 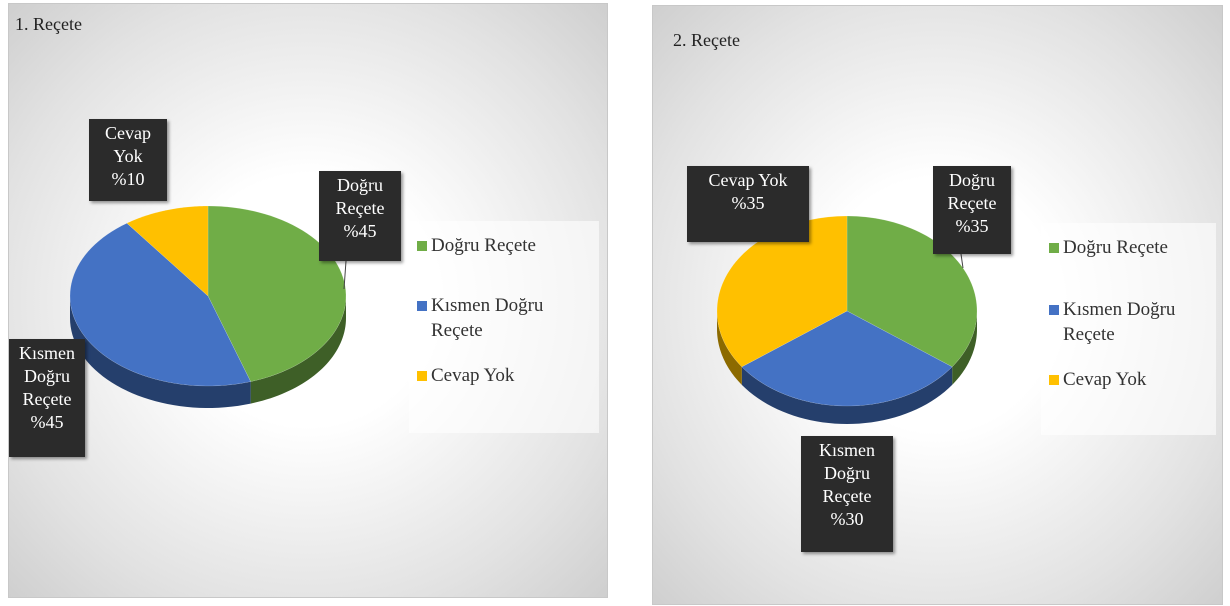 What do you see at coordinates (128, 179) in the screenshot?
I see `data-label-value: %10` at bounding box center [128, 179].